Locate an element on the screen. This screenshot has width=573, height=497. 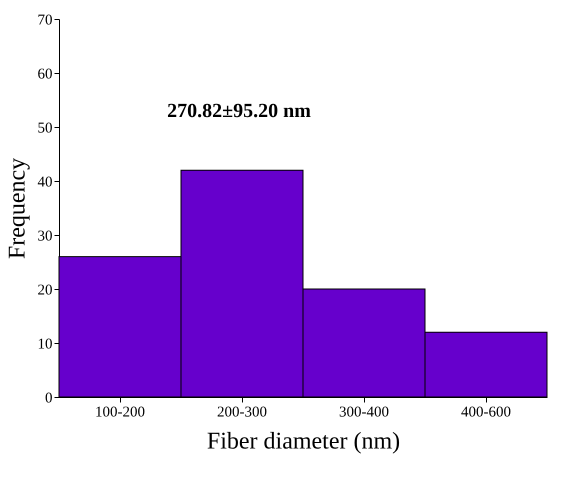
y-tick-label: 60 is located at coordinates (45, 74).